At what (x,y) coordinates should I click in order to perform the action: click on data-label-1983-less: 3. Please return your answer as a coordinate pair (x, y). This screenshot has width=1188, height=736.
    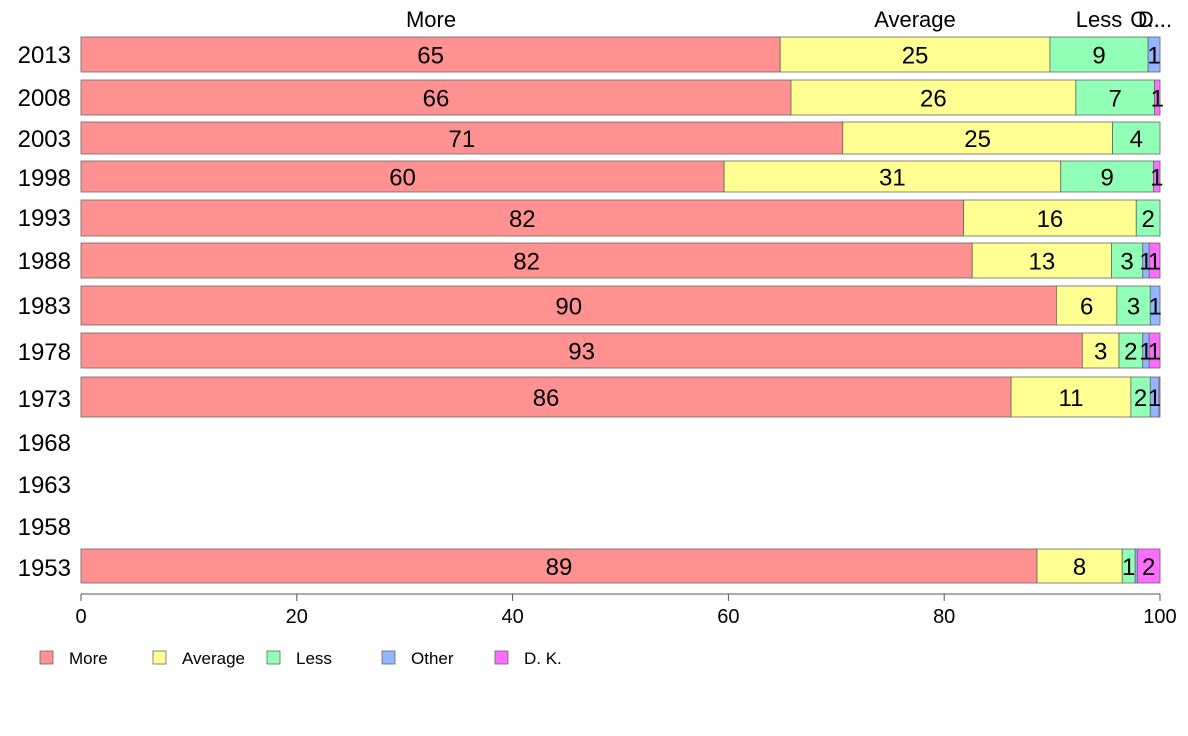
    Looking at the image, I should click on (1133, 307).